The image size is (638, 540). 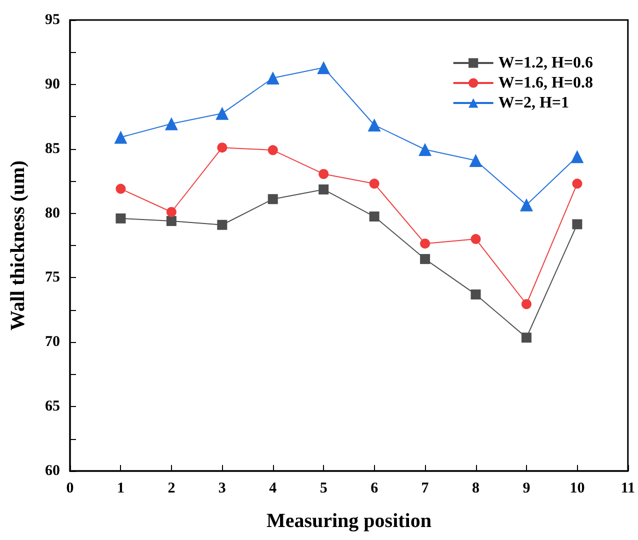 What do you see at coordinates (546, 83) in the screenshot?
I see `legend-label: W=1.6, H=0.8` at bounding box center [546, 83].